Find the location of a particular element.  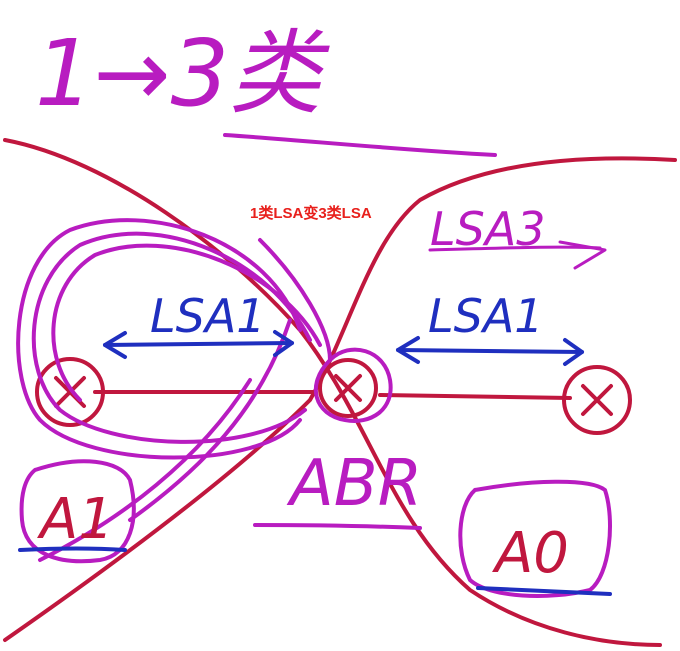

abr-label: ABR is located at coordinates (354, 484).